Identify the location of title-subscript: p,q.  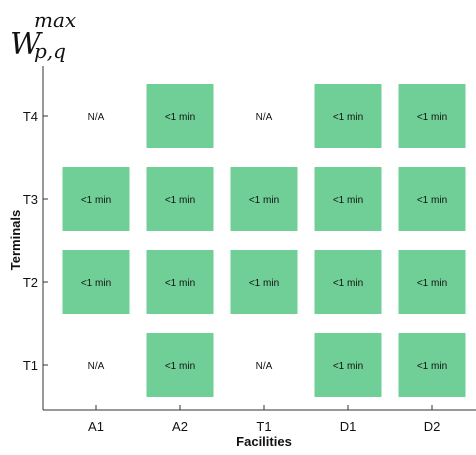
(50, 51).